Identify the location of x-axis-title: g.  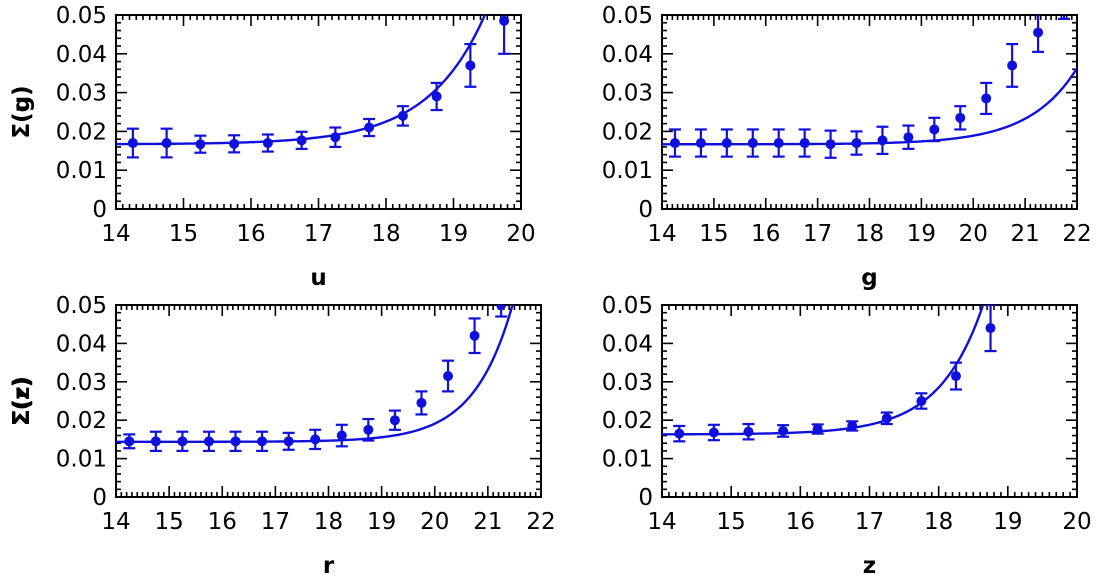
(869, 278).